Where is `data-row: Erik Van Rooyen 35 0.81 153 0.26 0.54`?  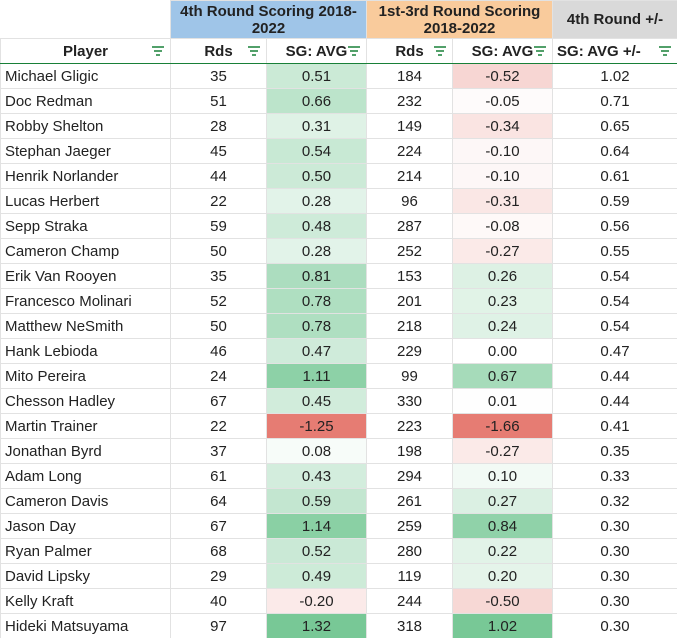 data-row: Erik Van Rooyen 35 0.81 153 0.26 0.54 is located at coordinates (338, 276).